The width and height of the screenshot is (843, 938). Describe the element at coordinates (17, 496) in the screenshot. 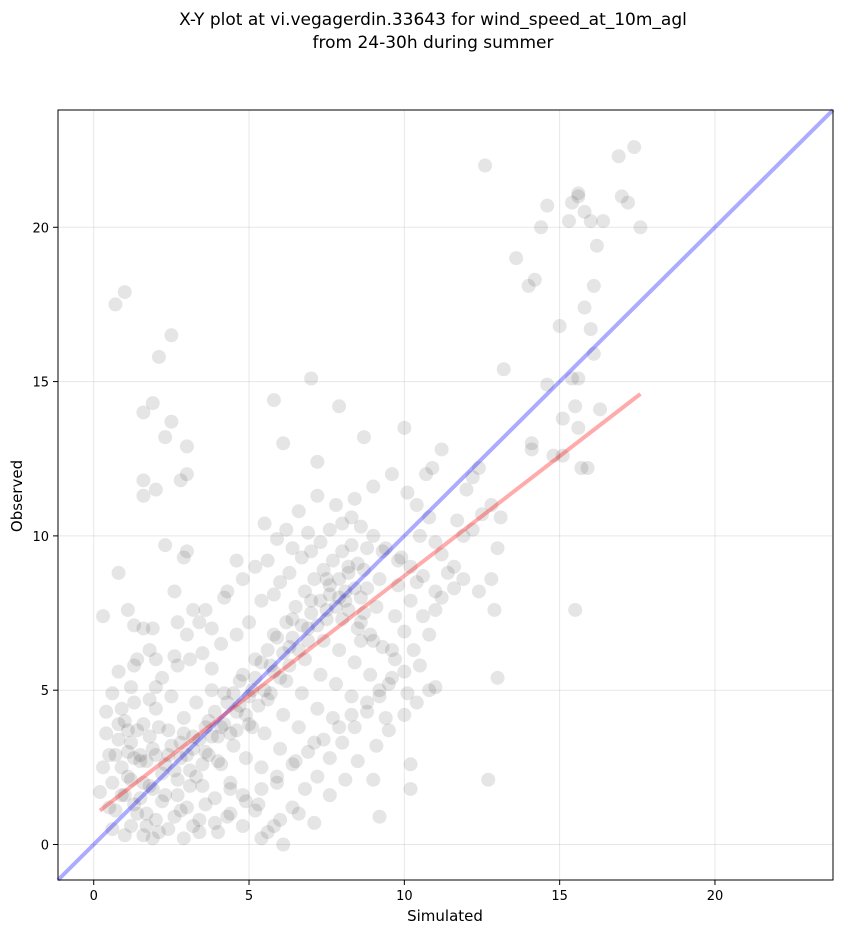

I see `y-axis-label: Observed` at that location.